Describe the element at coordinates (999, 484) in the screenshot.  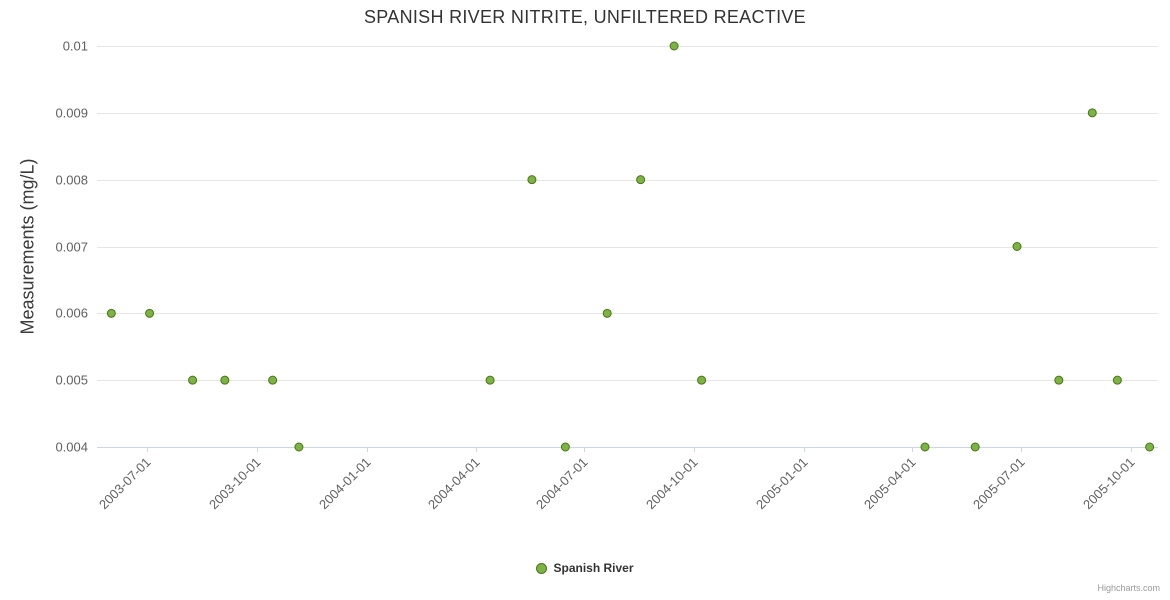
I see `x-axis-tick-label: 2005-07-01` at that location.